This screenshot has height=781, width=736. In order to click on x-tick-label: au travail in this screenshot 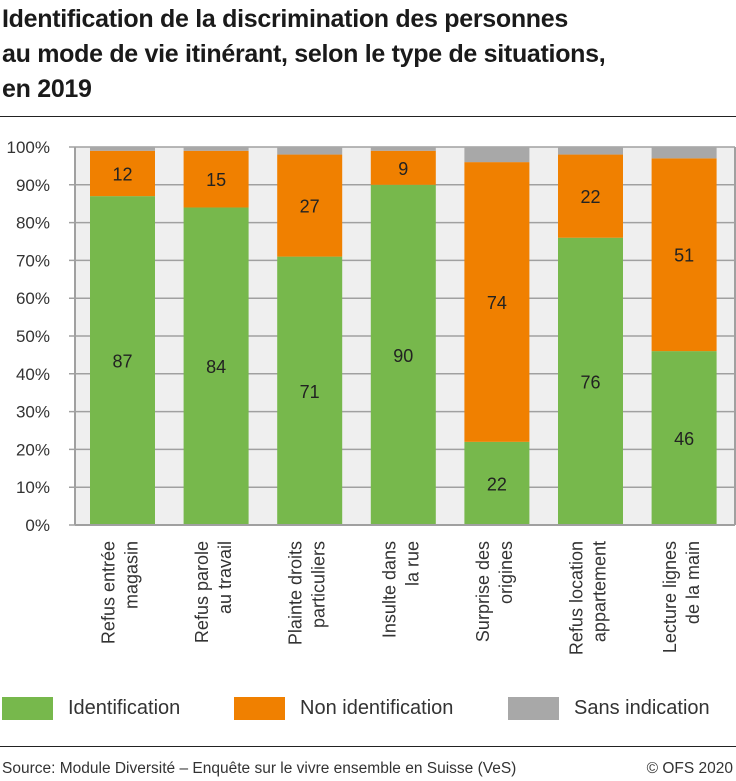, I will do `click(225, 577)`.